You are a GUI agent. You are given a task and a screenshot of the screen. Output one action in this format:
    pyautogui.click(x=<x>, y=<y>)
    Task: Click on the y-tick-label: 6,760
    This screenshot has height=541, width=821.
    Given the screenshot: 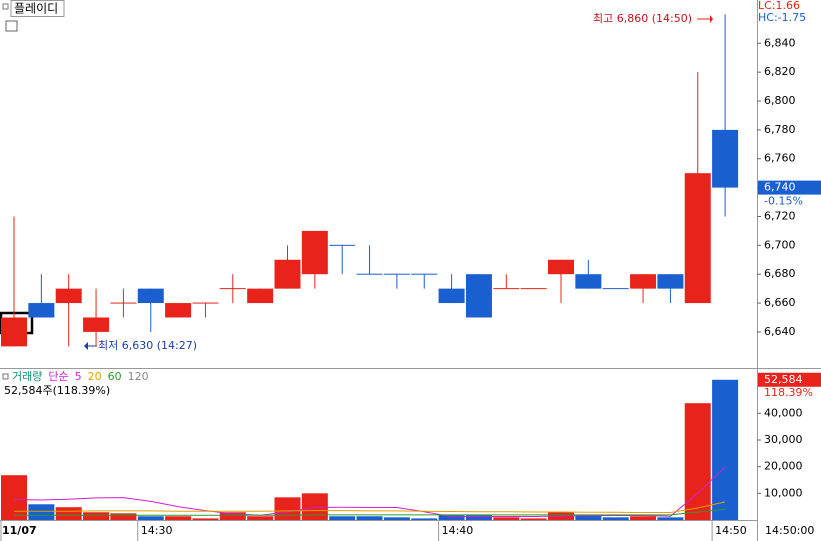 What is the action you would take?
    pyautogui.click(x=780, y=158)
    